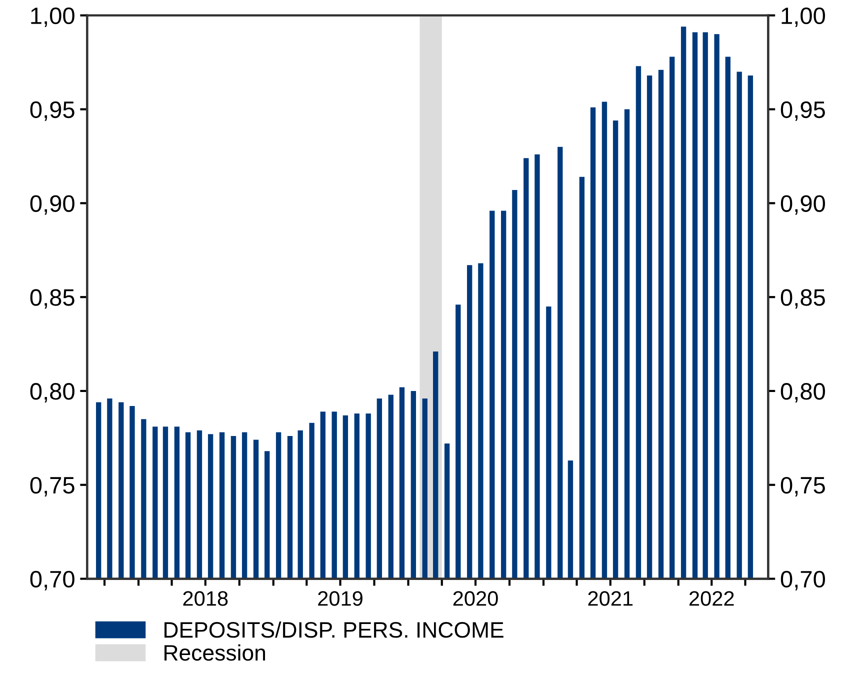  Describe the element at coordinates (215, 652) in the screenshot. I see `legend-label: Recession` at that location.